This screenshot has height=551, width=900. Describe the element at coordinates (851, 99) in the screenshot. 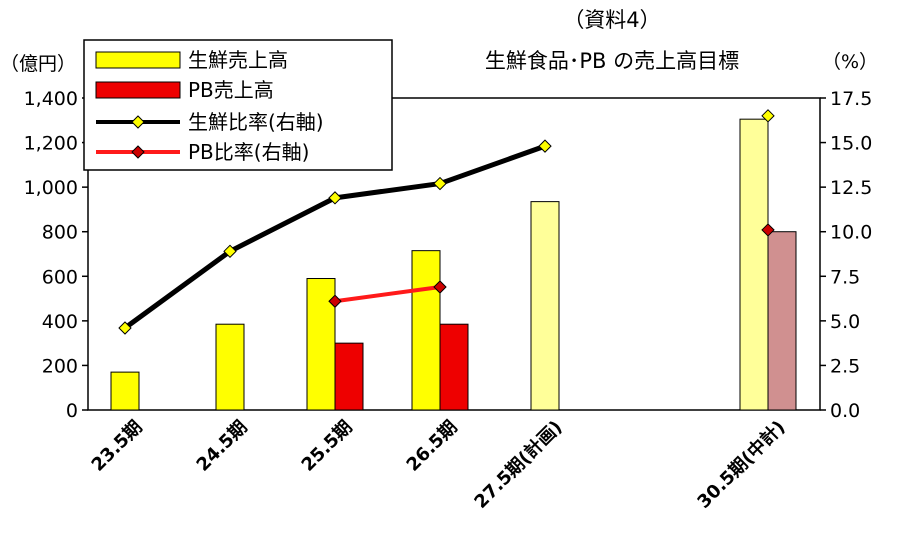

I see `right-axis-tick-label: 17.5` at that location.